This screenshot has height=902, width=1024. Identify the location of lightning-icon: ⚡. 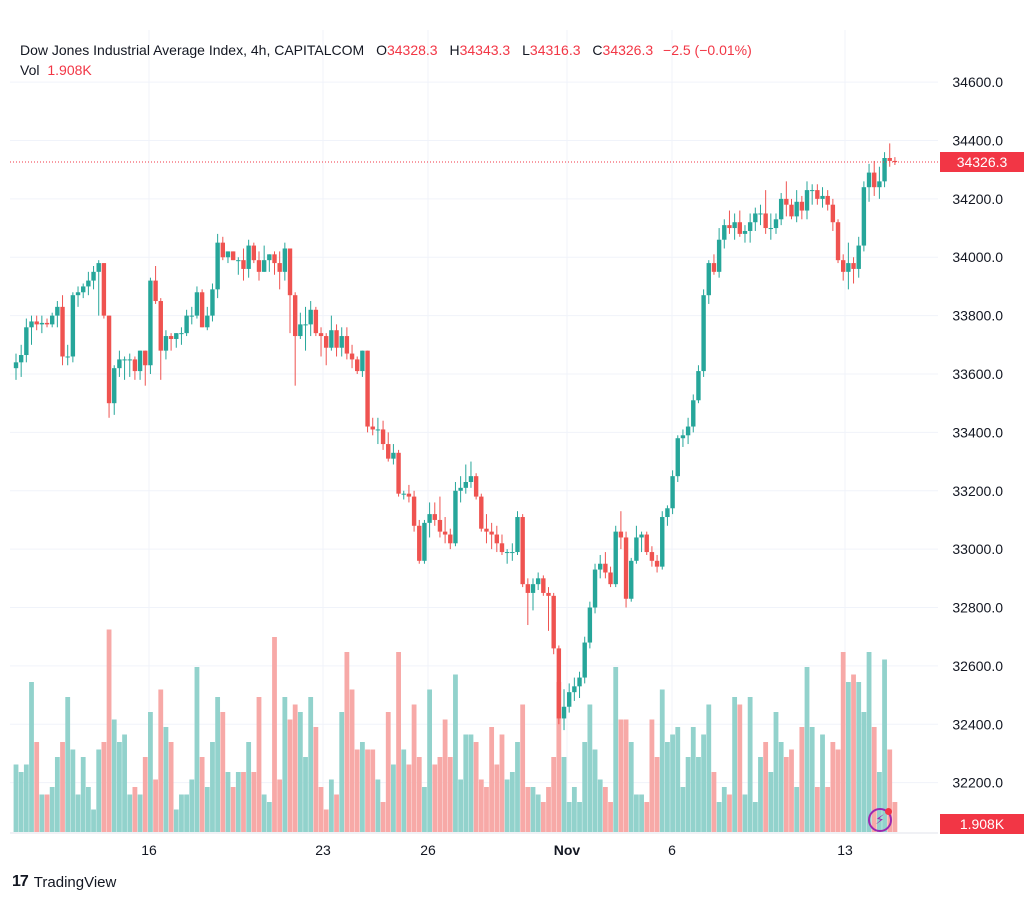
(880, 820).